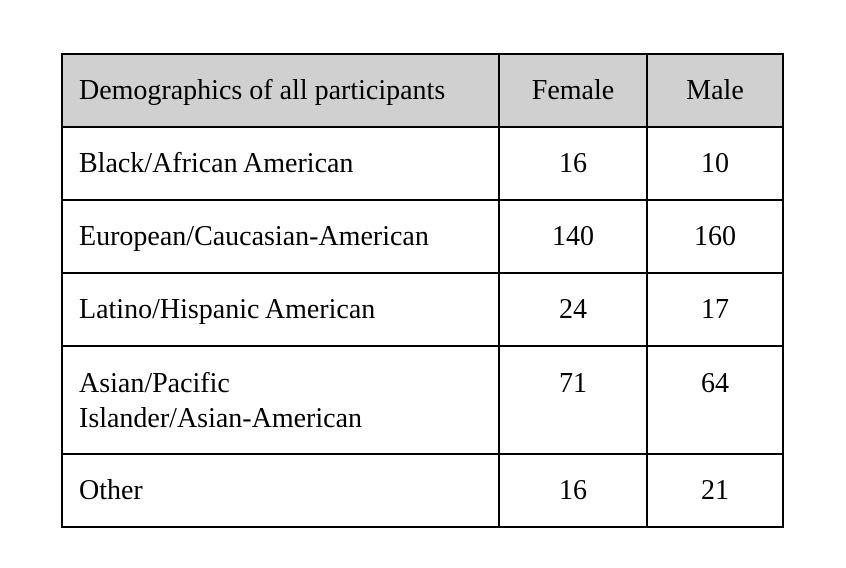 This screenshot has height=568, width=846. I want to click on row-label: European/Caucasian-American, so click(280, 236).